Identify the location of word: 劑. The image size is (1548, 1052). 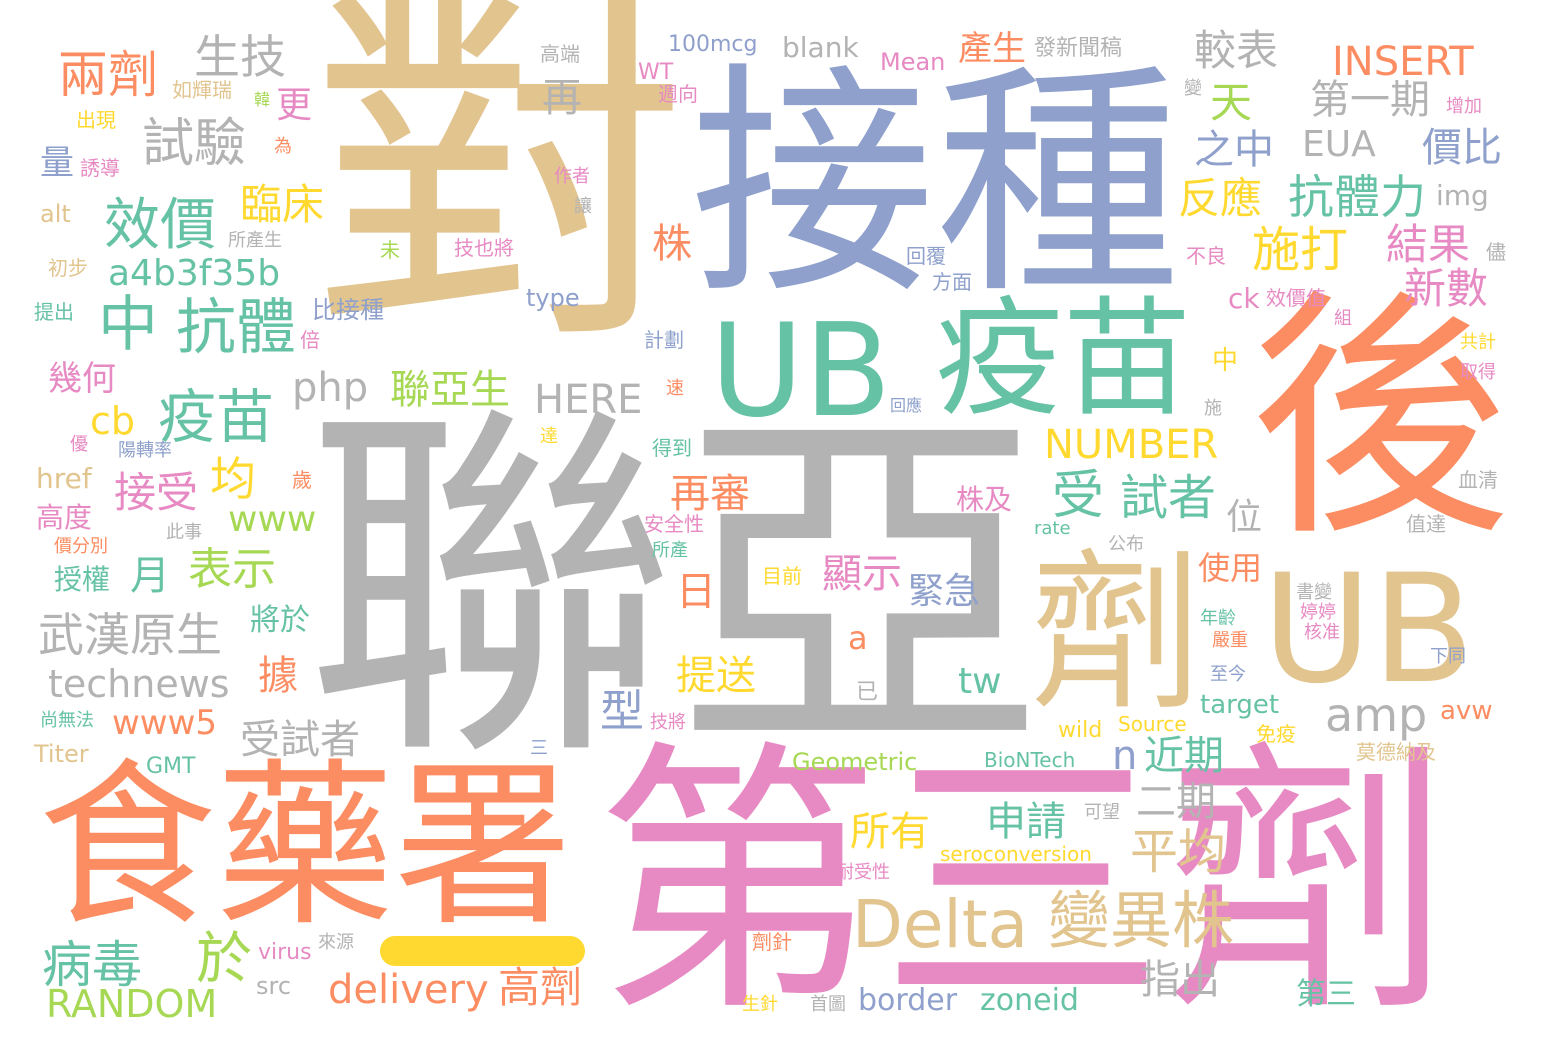
(1116, 633).